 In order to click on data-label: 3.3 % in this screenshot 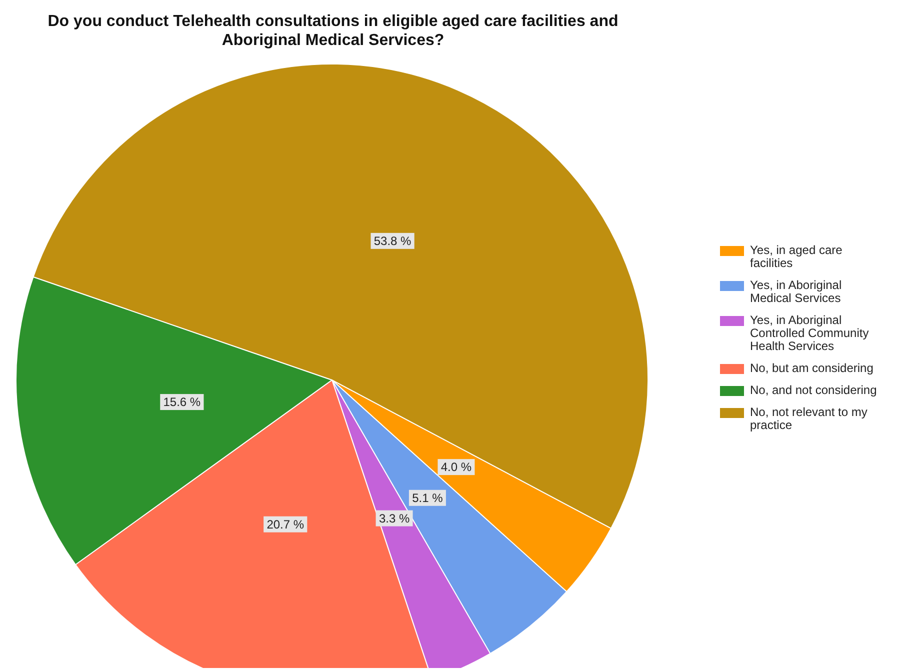, I will do `click(394, 518)`.